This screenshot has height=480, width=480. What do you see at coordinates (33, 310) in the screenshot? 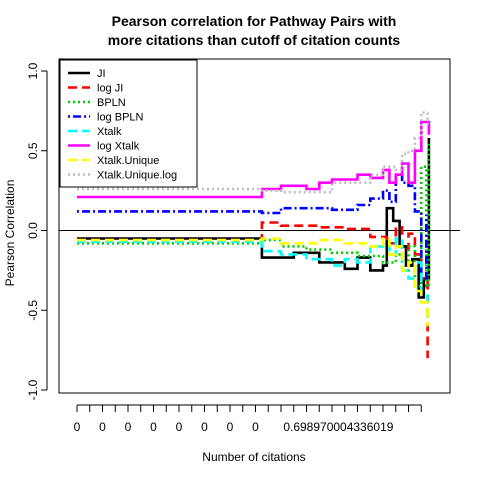
I see `y-tick-label: -0.5` at bounding box center [33, 310].